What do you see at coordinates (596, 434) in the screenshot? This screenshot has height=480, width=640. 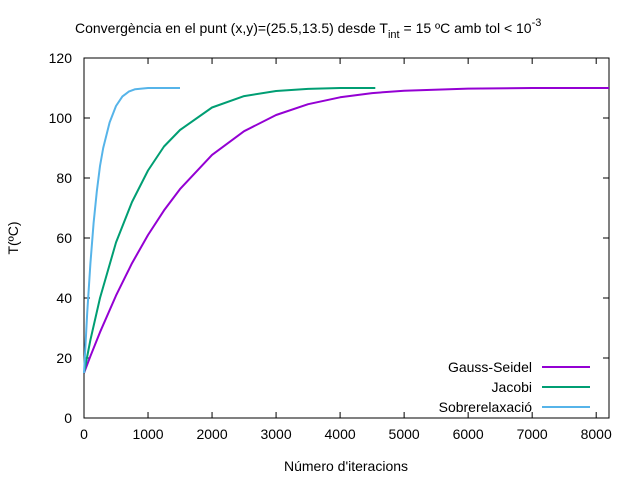 I see `x-tick-label: 8000` at bounding box center [596, 434].